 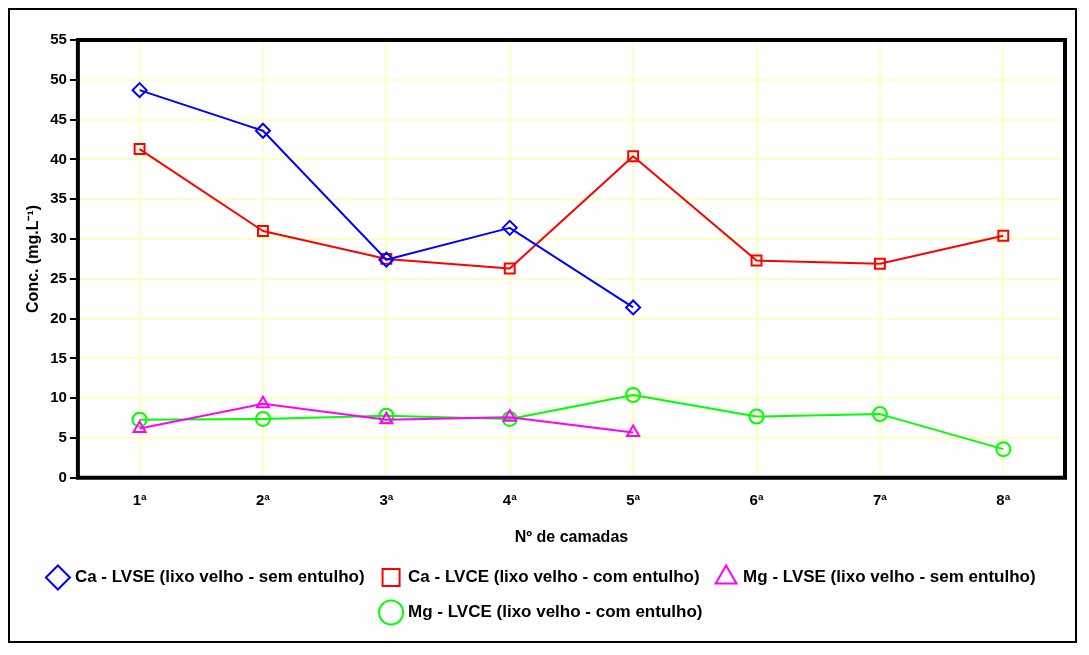 I want to click on legend-label: Mg - LVCE (lixo velho - com entulho), so click(x=555, y=612).